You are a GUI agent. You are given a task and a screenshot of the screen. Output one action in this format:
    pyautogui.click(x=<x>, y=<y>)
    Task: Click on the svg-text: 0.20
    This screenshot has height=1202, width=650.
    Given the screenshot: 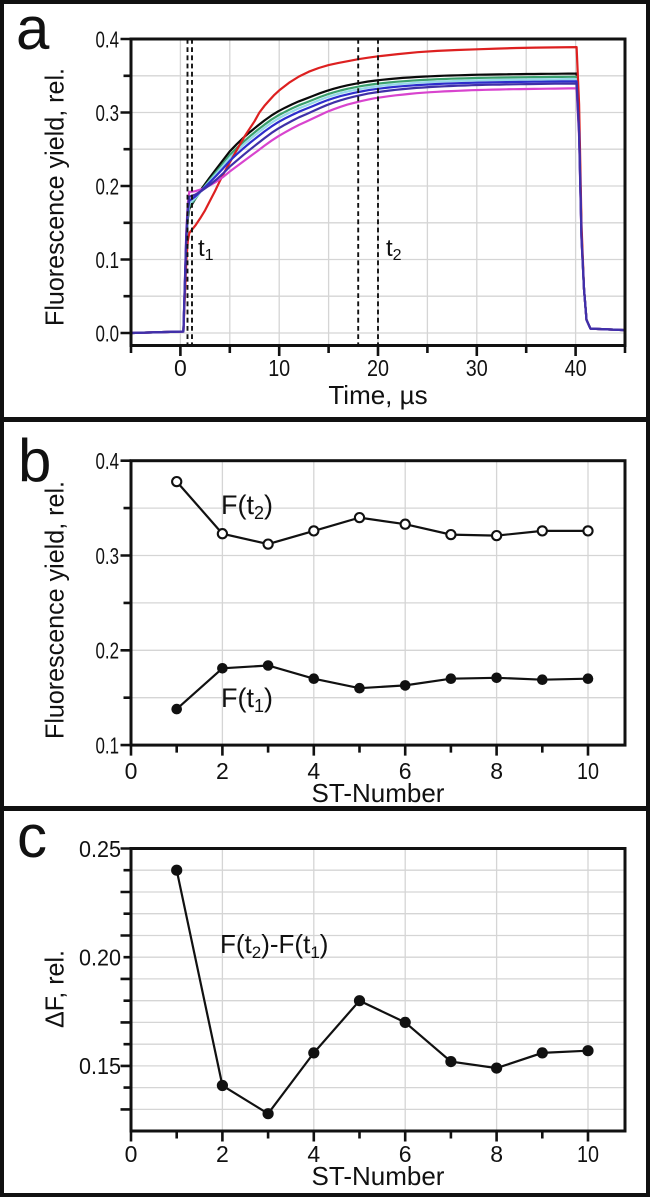 What is the action you would take?
    pyautogui.click(x=100, y=958)
    